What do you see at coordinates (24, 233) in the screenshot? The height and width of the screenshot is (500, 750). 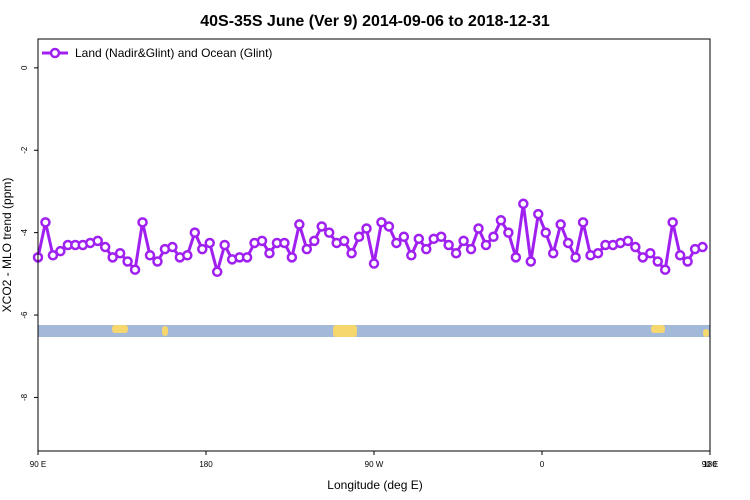 I see `y-tick-label: -4` at bounding box center [24, 233].